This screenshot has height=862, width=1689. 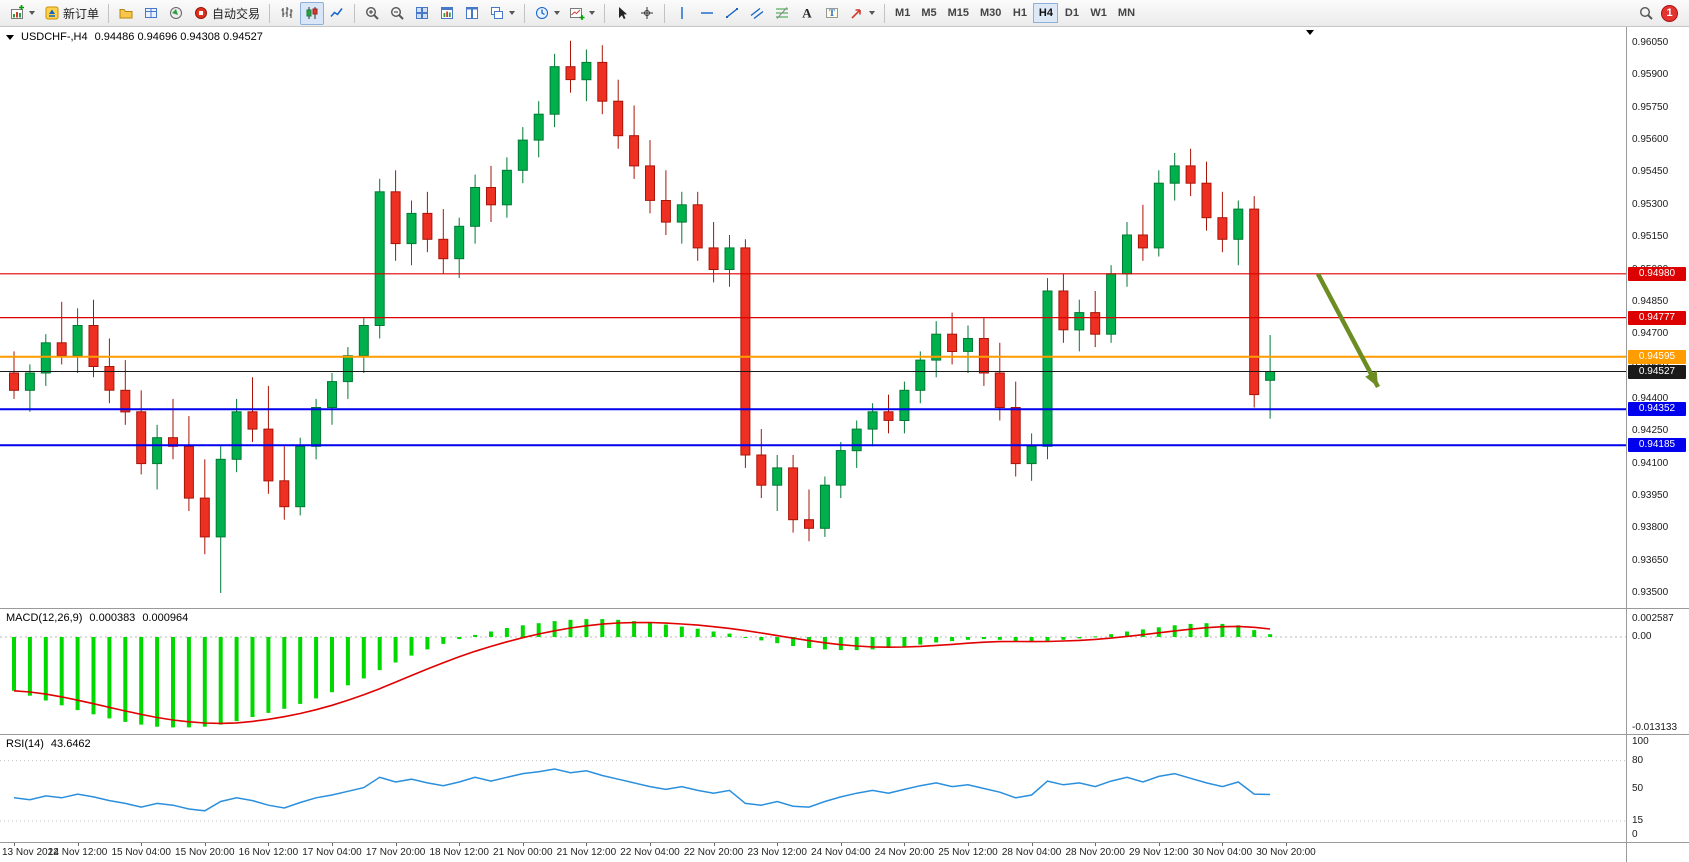 I want to click on line-chart-button, so click(x=337, y=13).